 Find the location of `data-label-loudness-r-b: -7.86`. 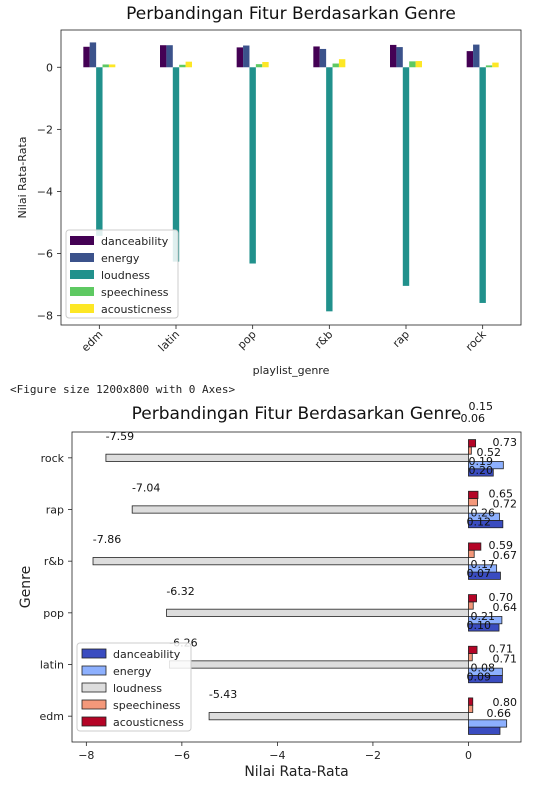

data-label-loudness-r-b: -7.86 is located at coordinates (107, 539).